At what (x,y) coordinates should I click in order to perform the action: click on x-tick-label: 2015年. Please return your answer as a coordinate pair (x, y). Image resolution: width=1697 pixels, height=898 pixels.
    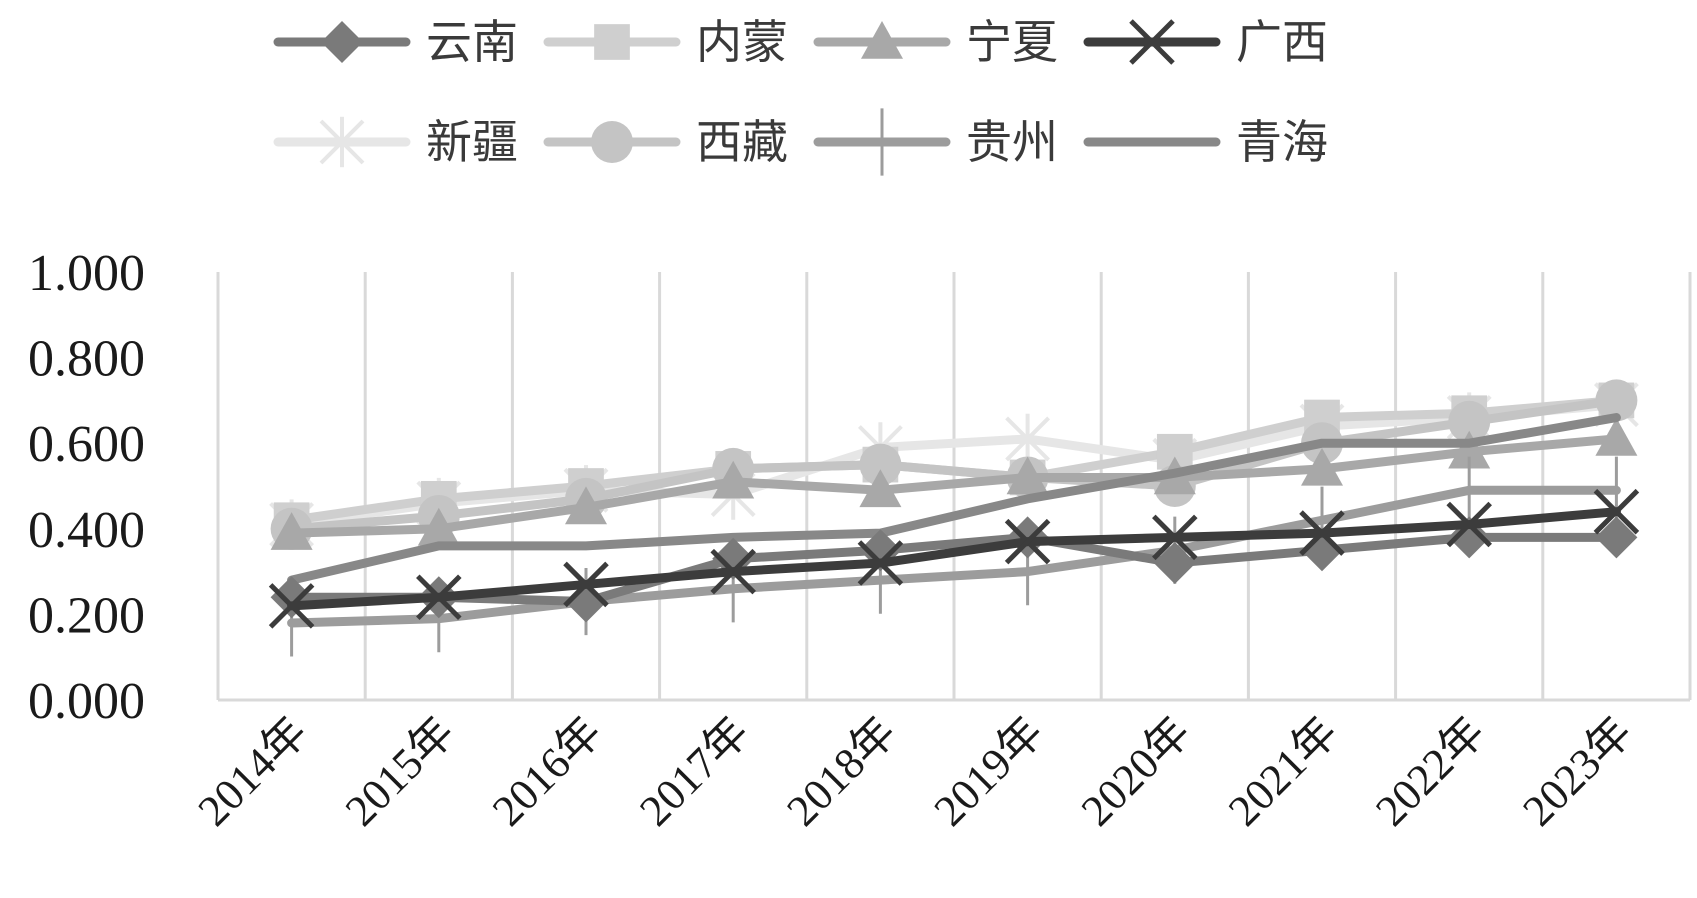
    Looking at the image, I should click on (400, 771).